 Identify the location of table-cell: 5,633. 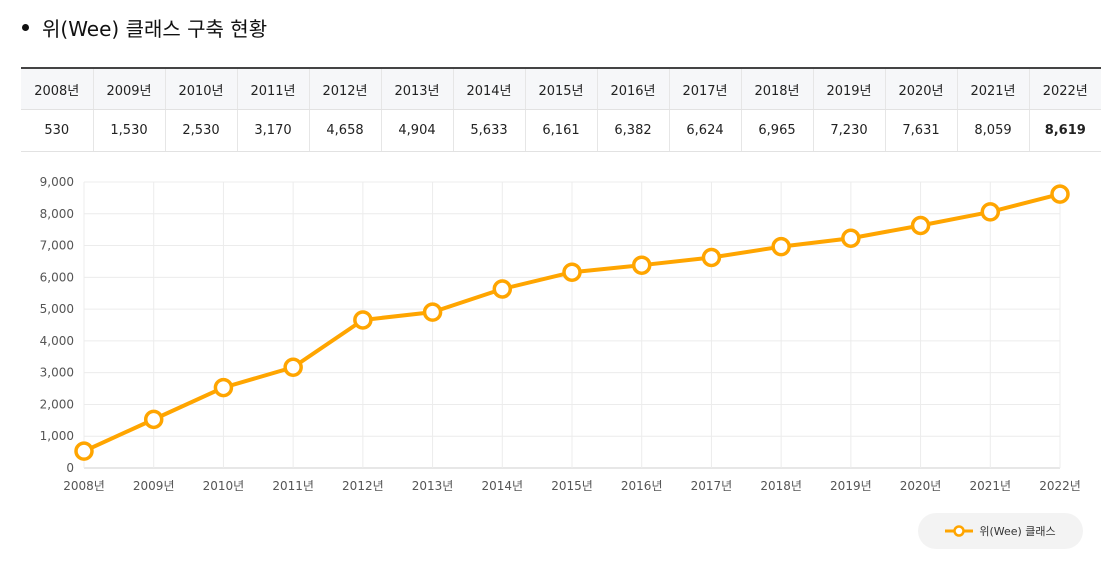
(488, 130).